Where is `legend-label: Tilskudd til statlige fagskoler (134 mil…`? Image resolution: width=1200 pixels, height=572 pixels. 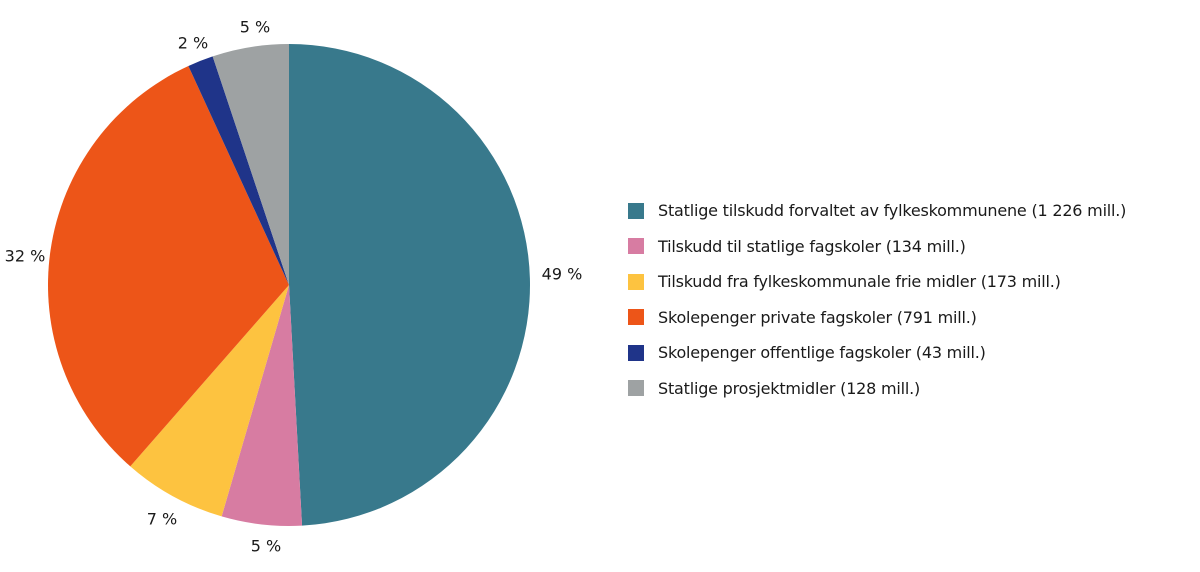
legend-label: Tilskudd til statlige fagskoler (134 mil… is located at coordinates (812, 246).